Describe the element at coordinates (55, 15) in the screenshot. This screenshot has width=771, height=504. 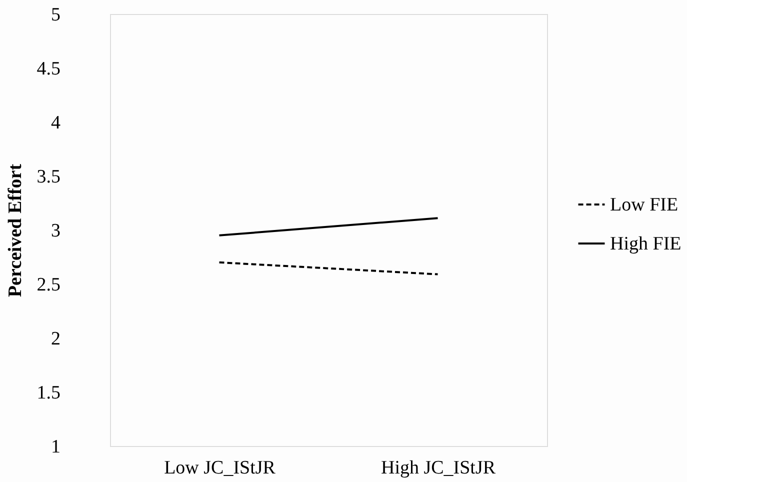
I see `y-tick-label: 5` at that location.